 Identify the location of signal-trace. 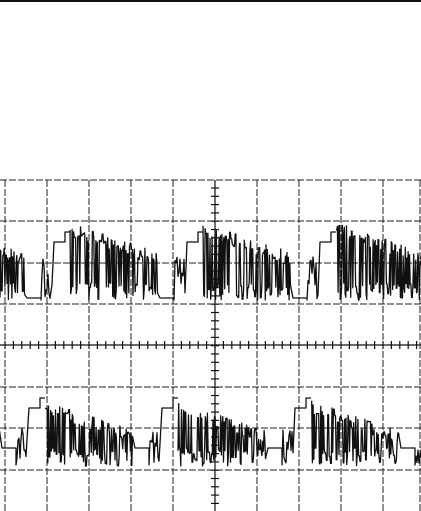
(210, 432).